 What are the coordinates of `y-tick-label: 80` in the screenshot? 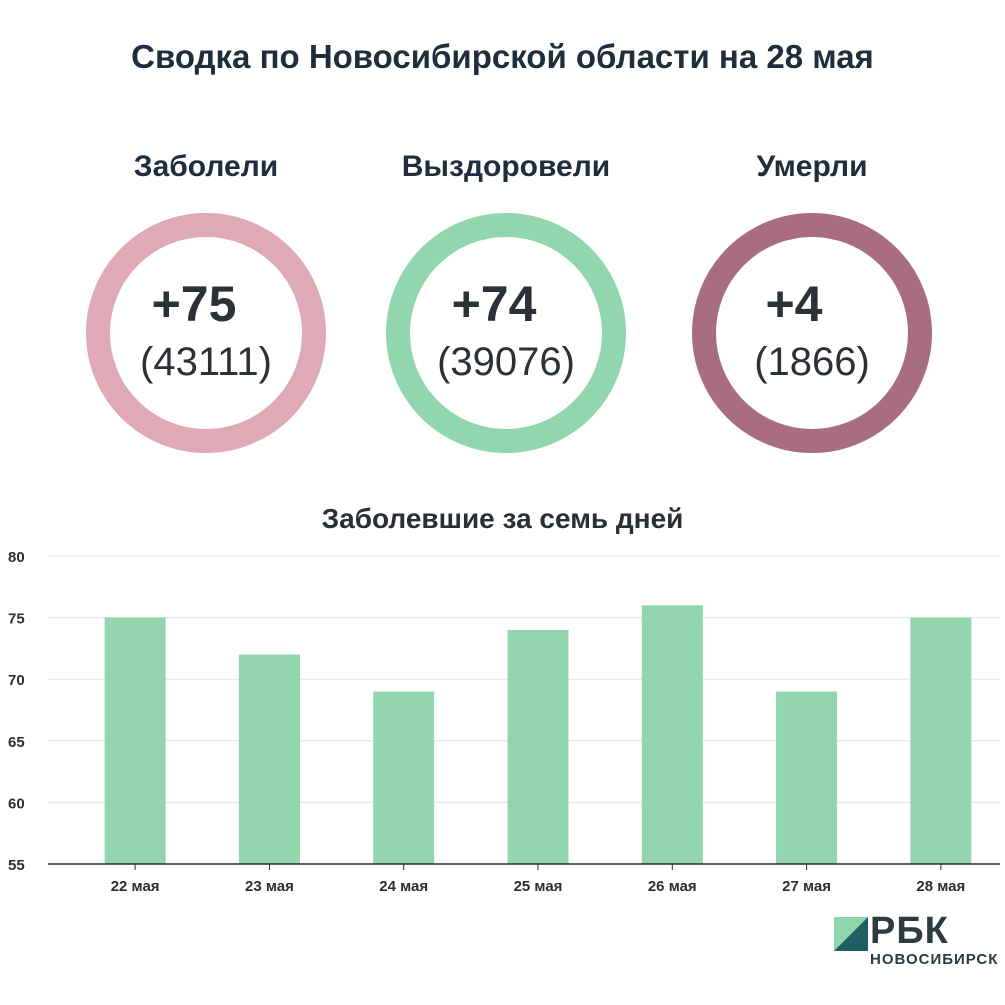 It's located at (16, 557).